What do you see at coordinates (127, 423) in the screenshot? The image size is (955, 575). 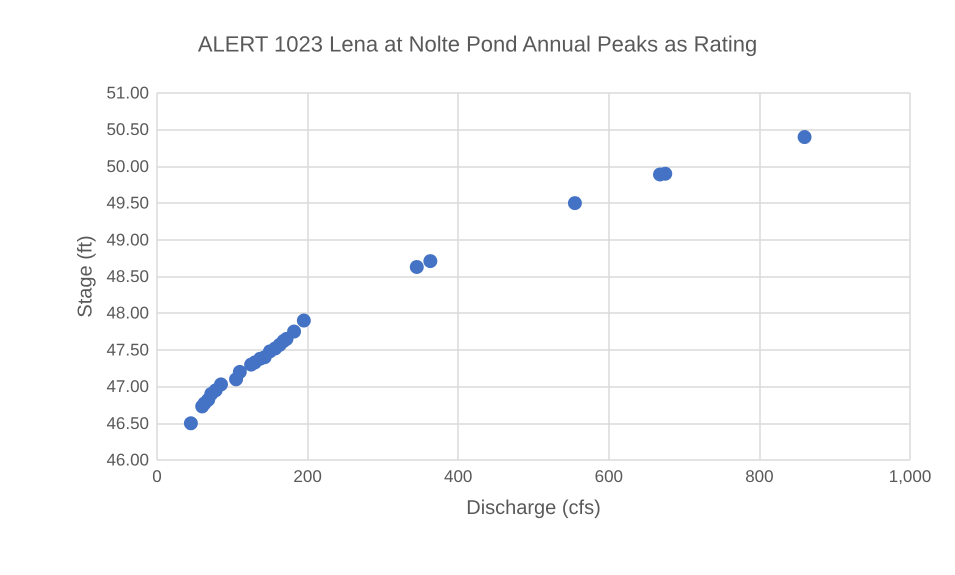 I see `y-tick-label: 46.50` at bounding box center [127, 423].